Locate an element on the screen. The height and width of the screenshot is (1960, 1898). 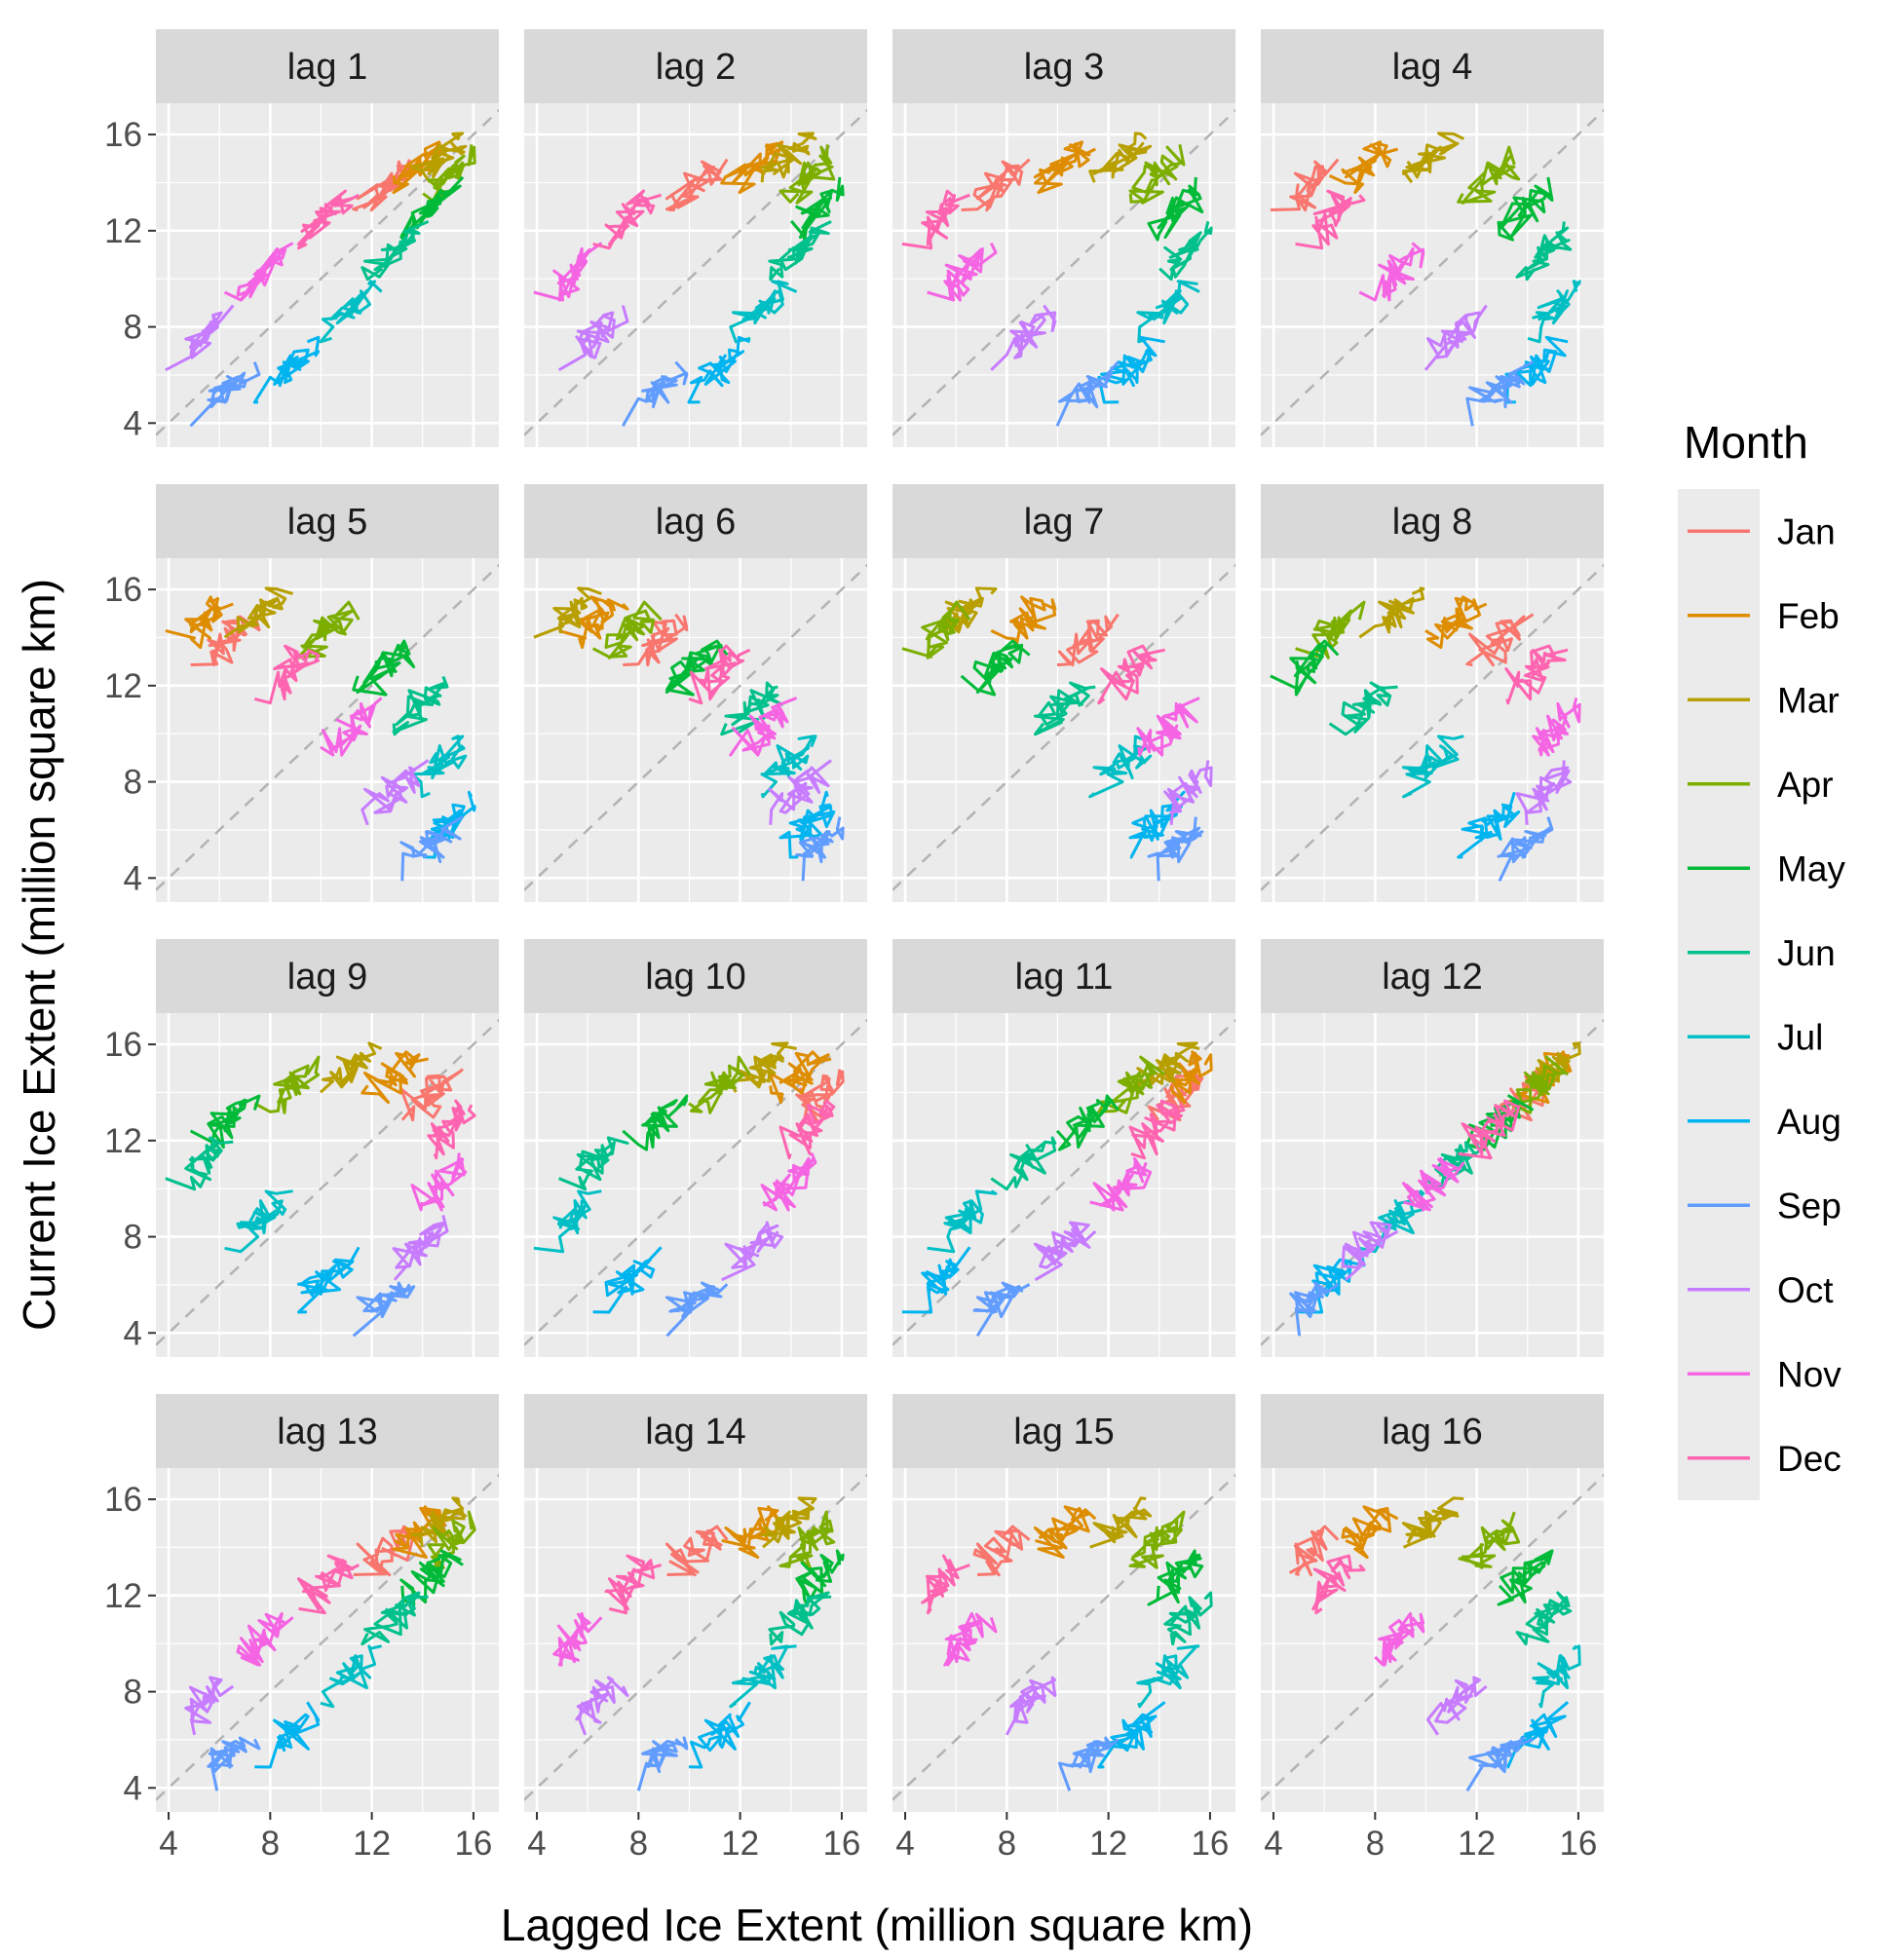
facet-title: lag 12 is located at coordinates (1432, 978).